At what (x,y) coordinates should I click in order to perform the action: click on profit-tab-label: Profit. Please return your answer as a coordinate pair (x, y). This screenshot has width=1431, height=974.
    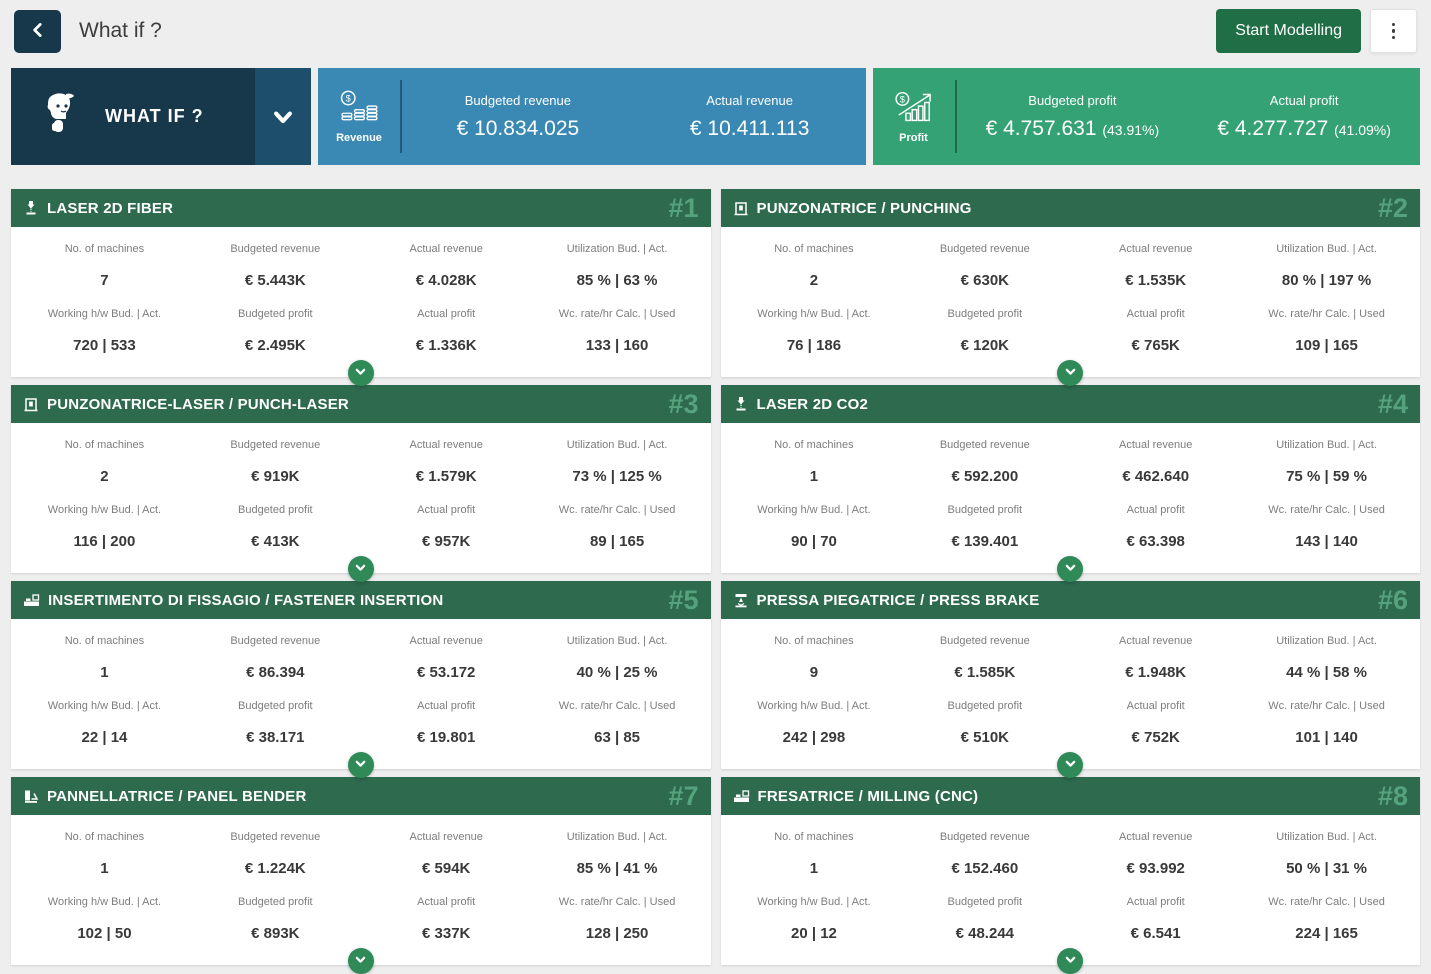
    Looking at the image, I should click on (913, 137).